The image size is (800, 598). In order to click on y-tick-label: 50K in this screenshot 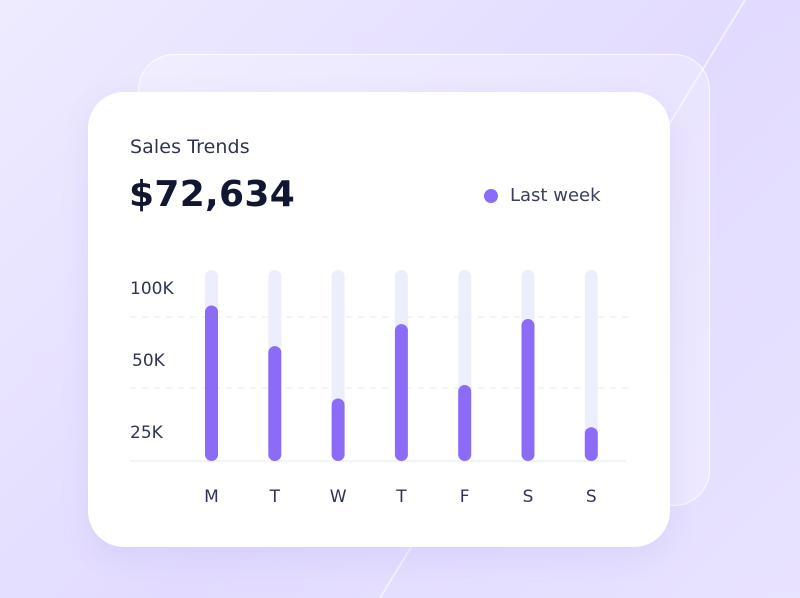, I will do `click(149, 361)`.